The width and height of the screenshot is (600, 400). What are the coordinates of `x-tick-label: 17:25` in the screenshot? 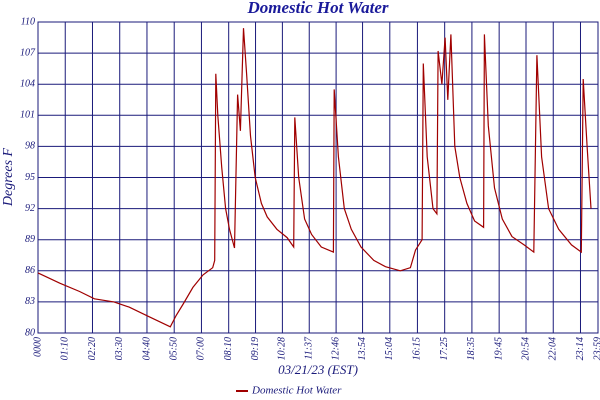 It's located at (444, 348).